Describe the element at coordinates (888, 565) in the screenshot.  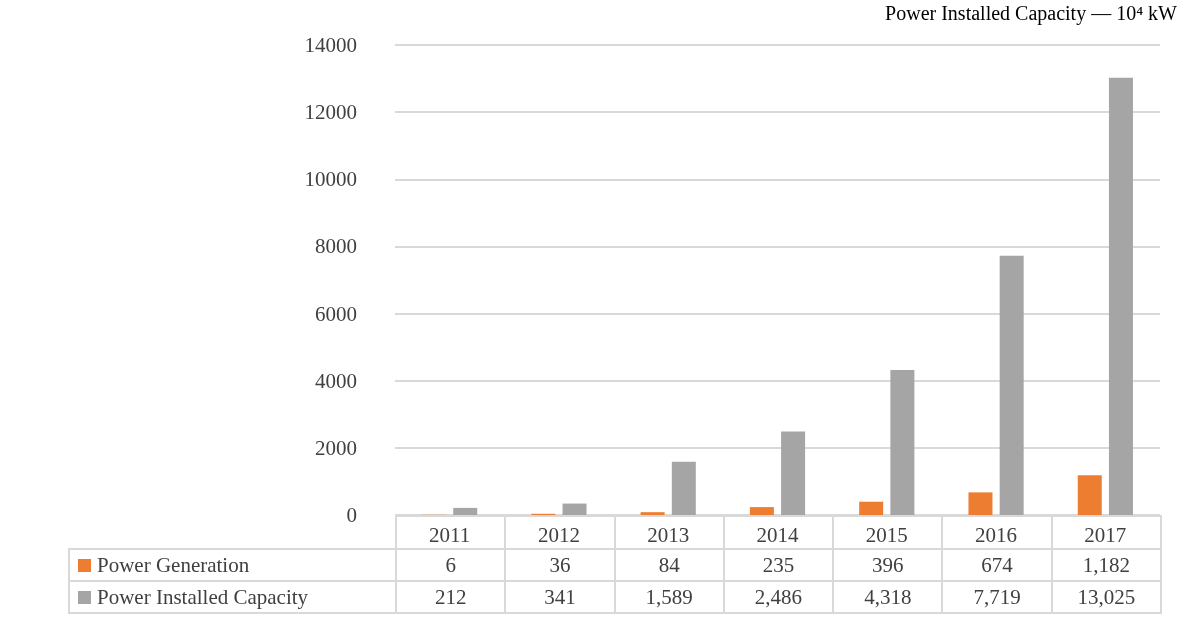
I see `data-label: 396` at that location.